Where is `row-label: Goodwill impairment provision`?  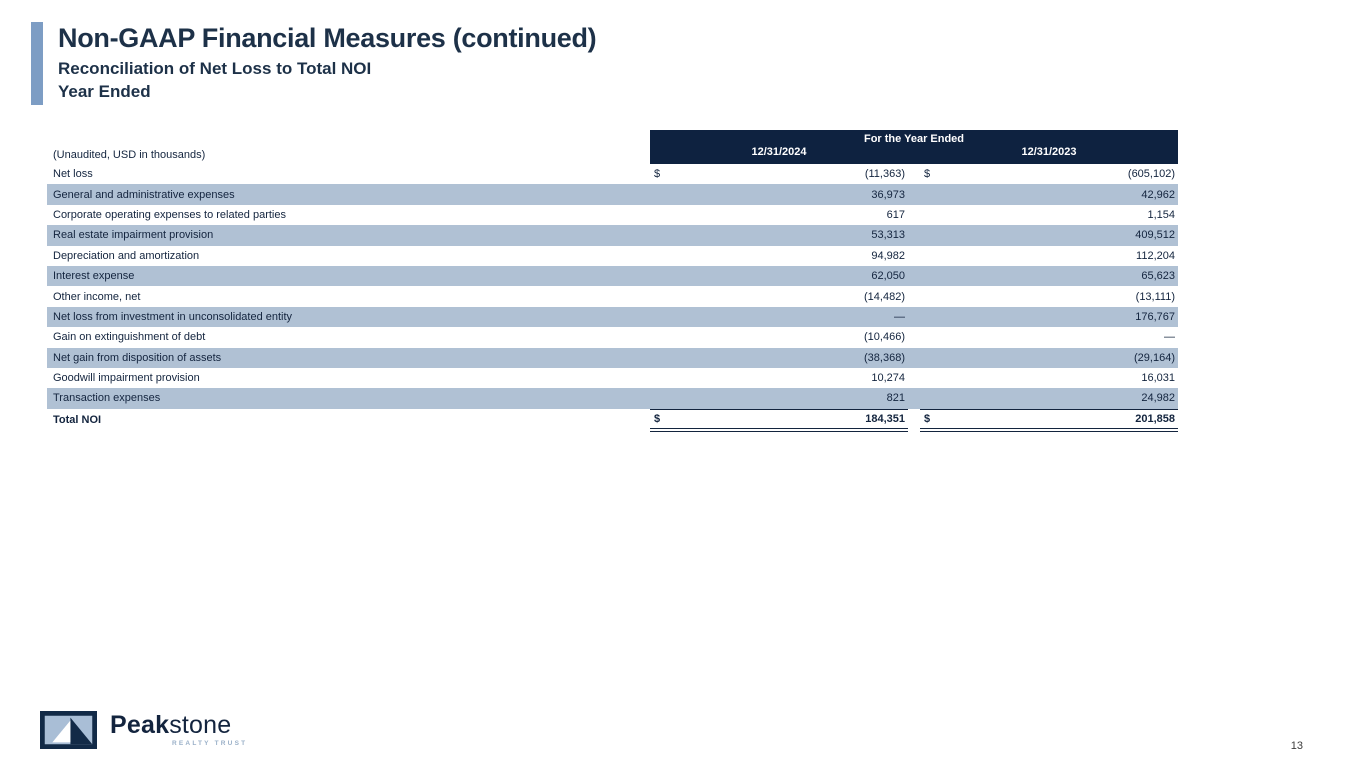
row-label: Goodwill impairment provision is located at coordinates (126, 378).